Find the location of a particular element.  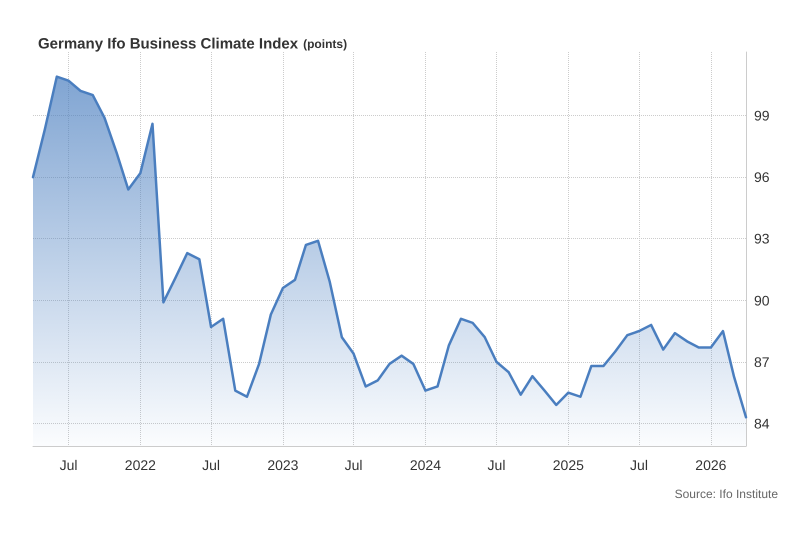

x-tick-label: 2025 is located at coordinates (568, 465).